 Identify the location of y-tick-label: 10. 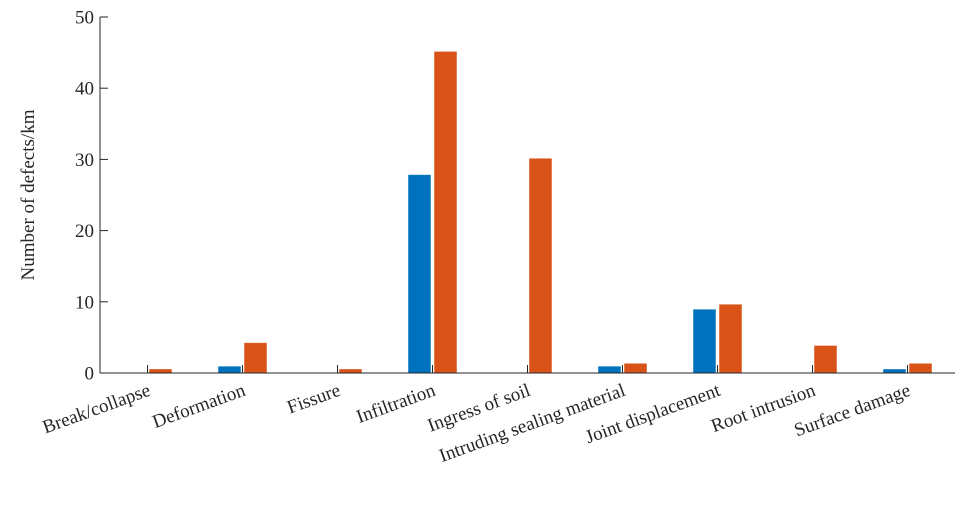
(84, 302).